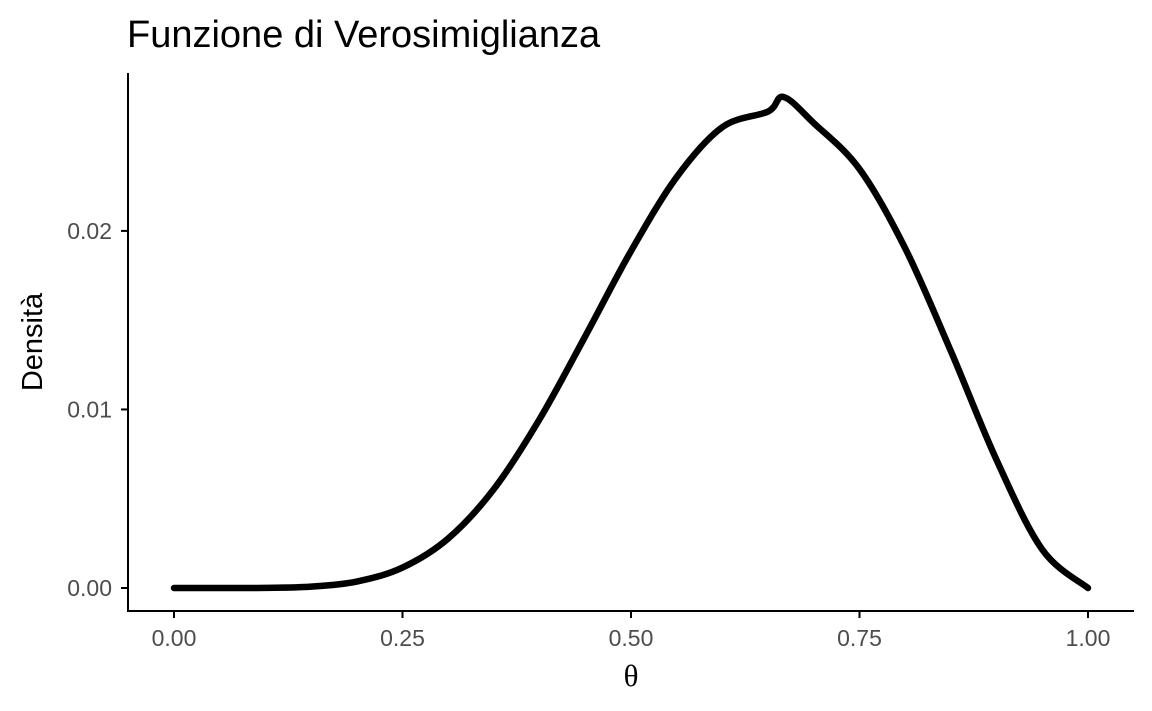  What do you see at coordinates (1088, 638) in the screenshot?
I see `x-tick-label: 1.00` at bounding box center [1088, 638].